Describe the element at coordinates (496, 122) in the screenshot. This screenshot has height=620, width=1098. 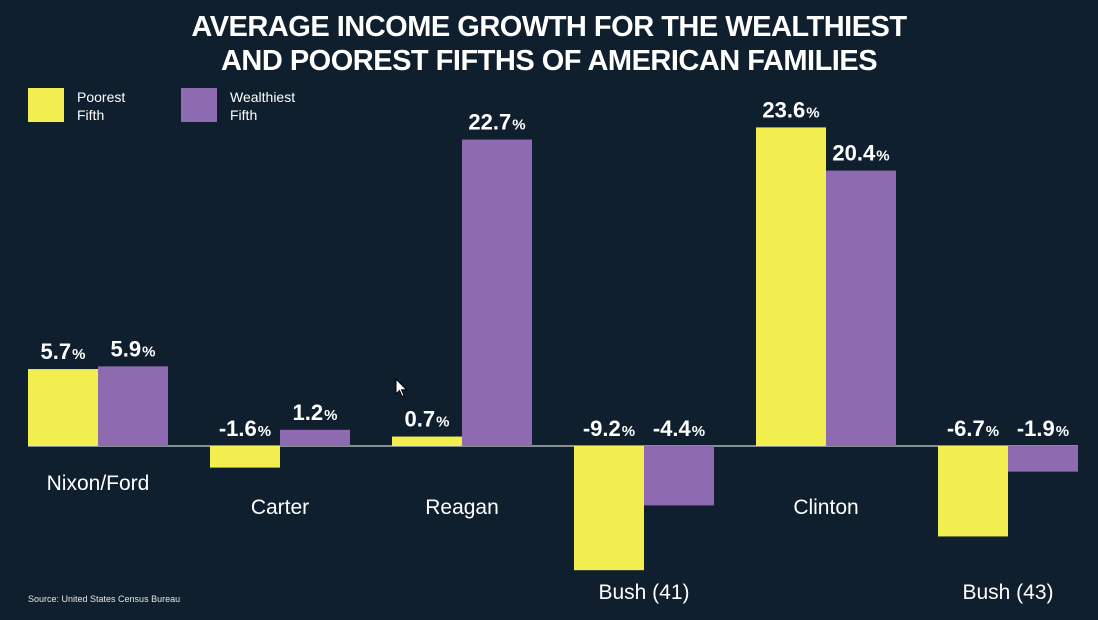
I see `value-label-wealthiest-2: 22.7%` at that location.